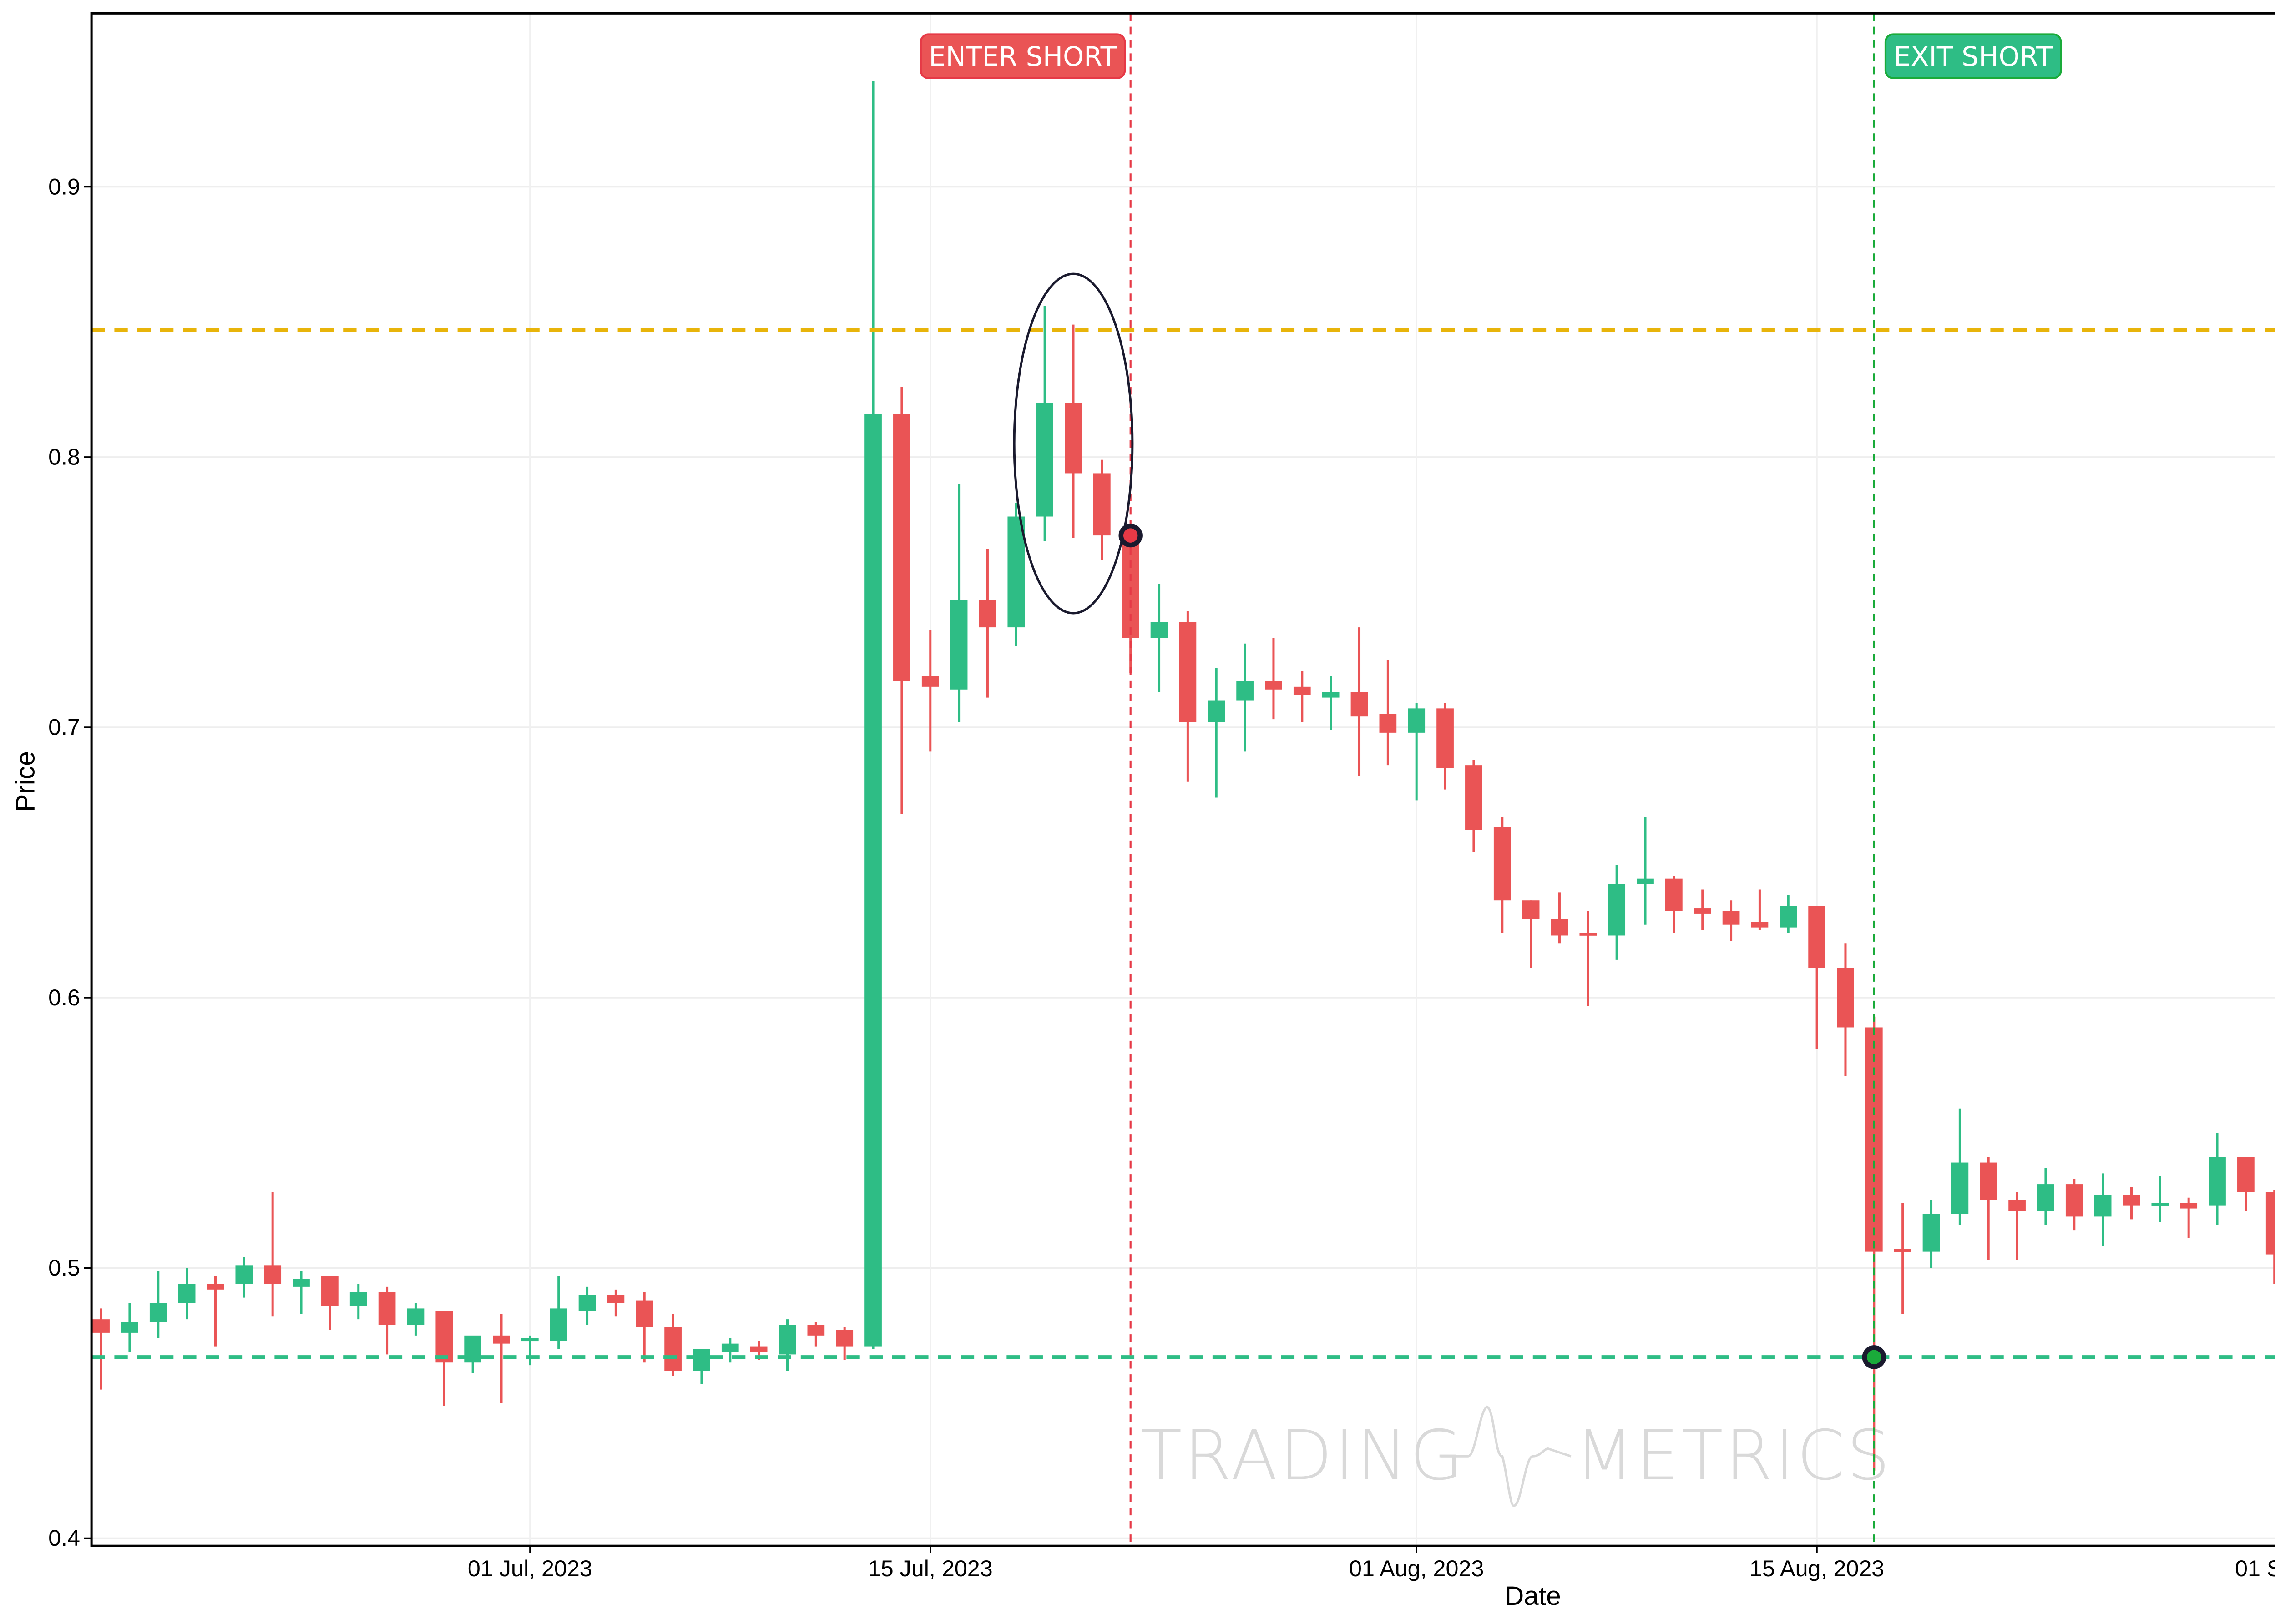  Describe the element at coordinates (1023, 56) in the screenshot. I see `enter-short-label: ENTER SHORT` at that location.